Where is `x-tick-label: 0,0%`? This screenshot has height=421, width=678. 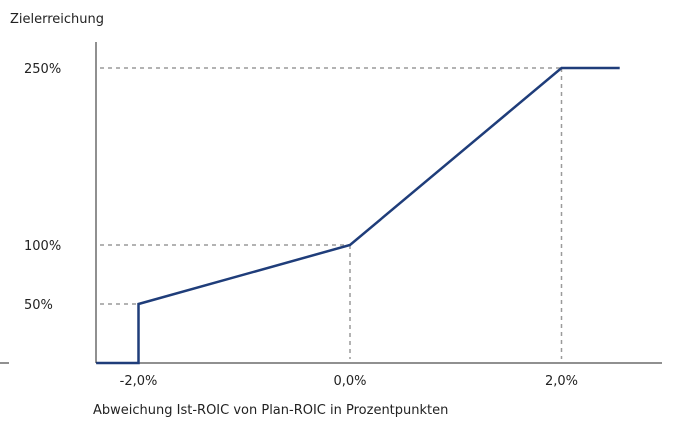 x-tick-label: 0,0% is located at coordinates (349, 381).